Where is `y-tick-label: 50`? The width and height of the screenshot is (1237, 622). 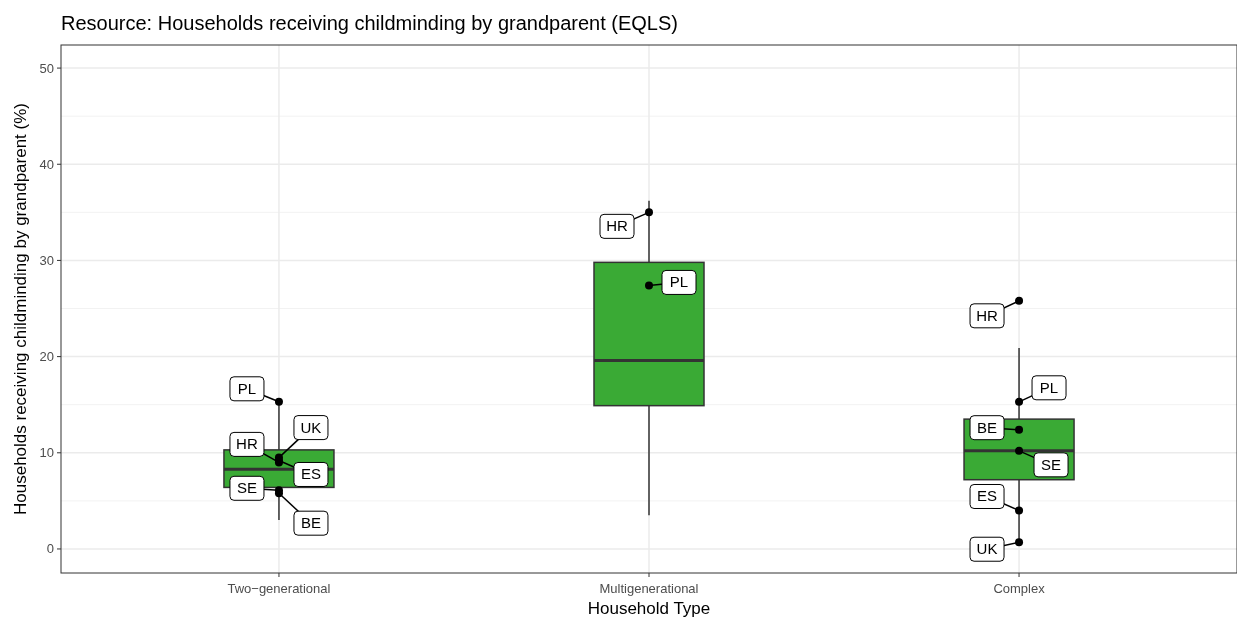 y-tick-label: 50 is located at coordinates (46, 68).